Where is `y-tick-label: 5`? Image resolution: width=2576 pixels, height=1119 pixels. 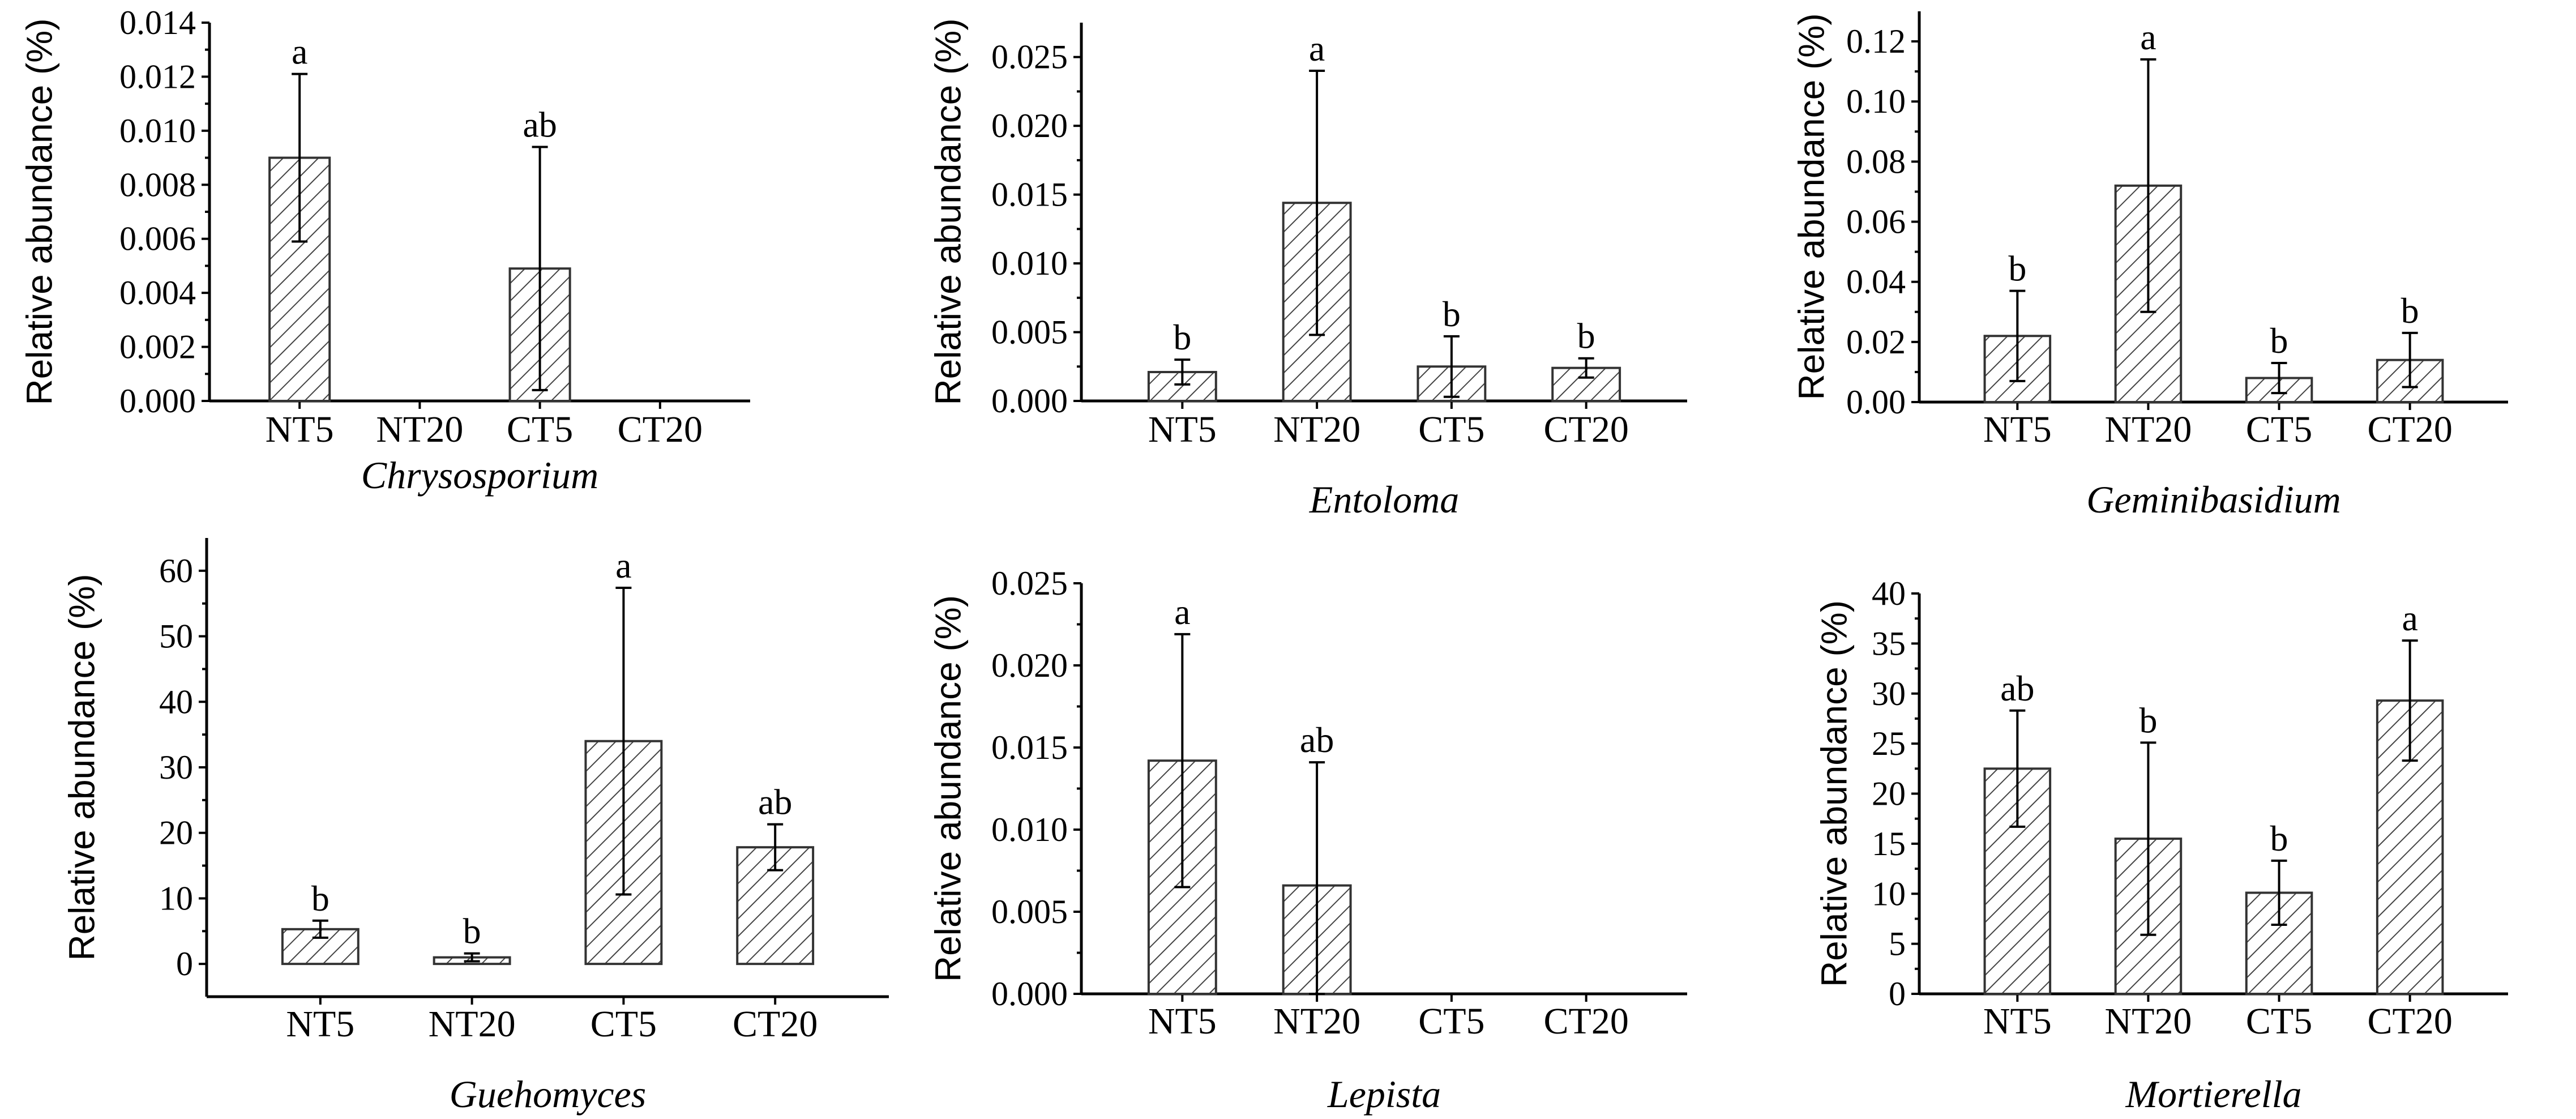
y-tick-label: 5 is located at coordinates (1897, 944).